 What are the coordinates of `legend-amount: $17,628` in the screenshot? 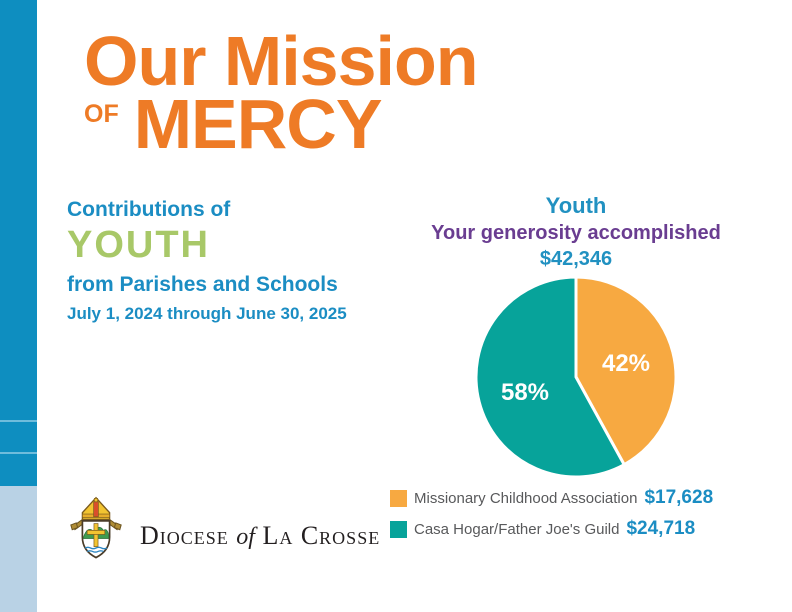 It's located at (679, 497).